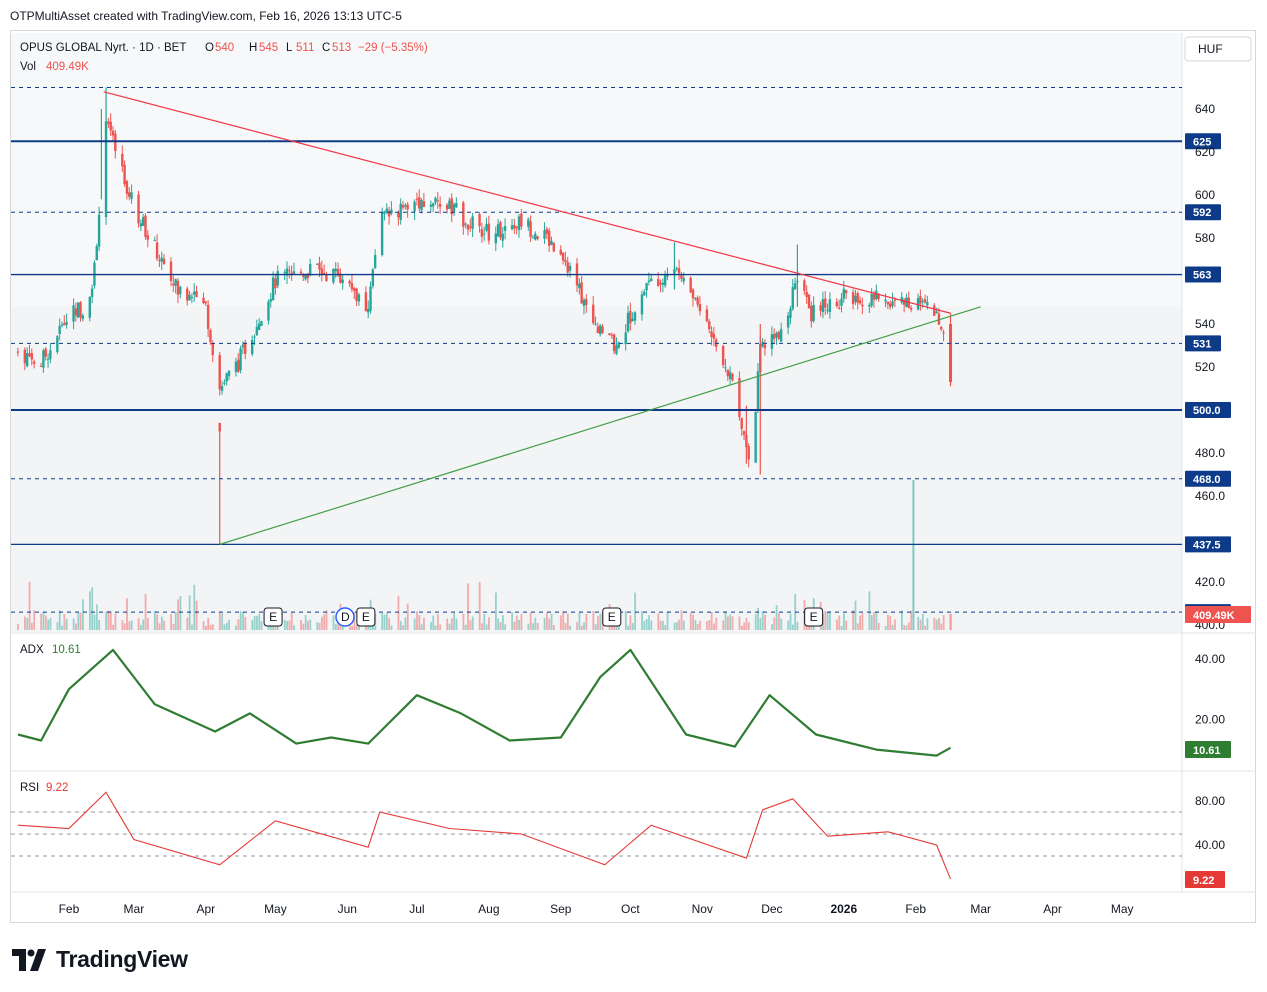  Describe the element at coordinates (1218, 49) in the screenshot. I see `currency-box` at that location.